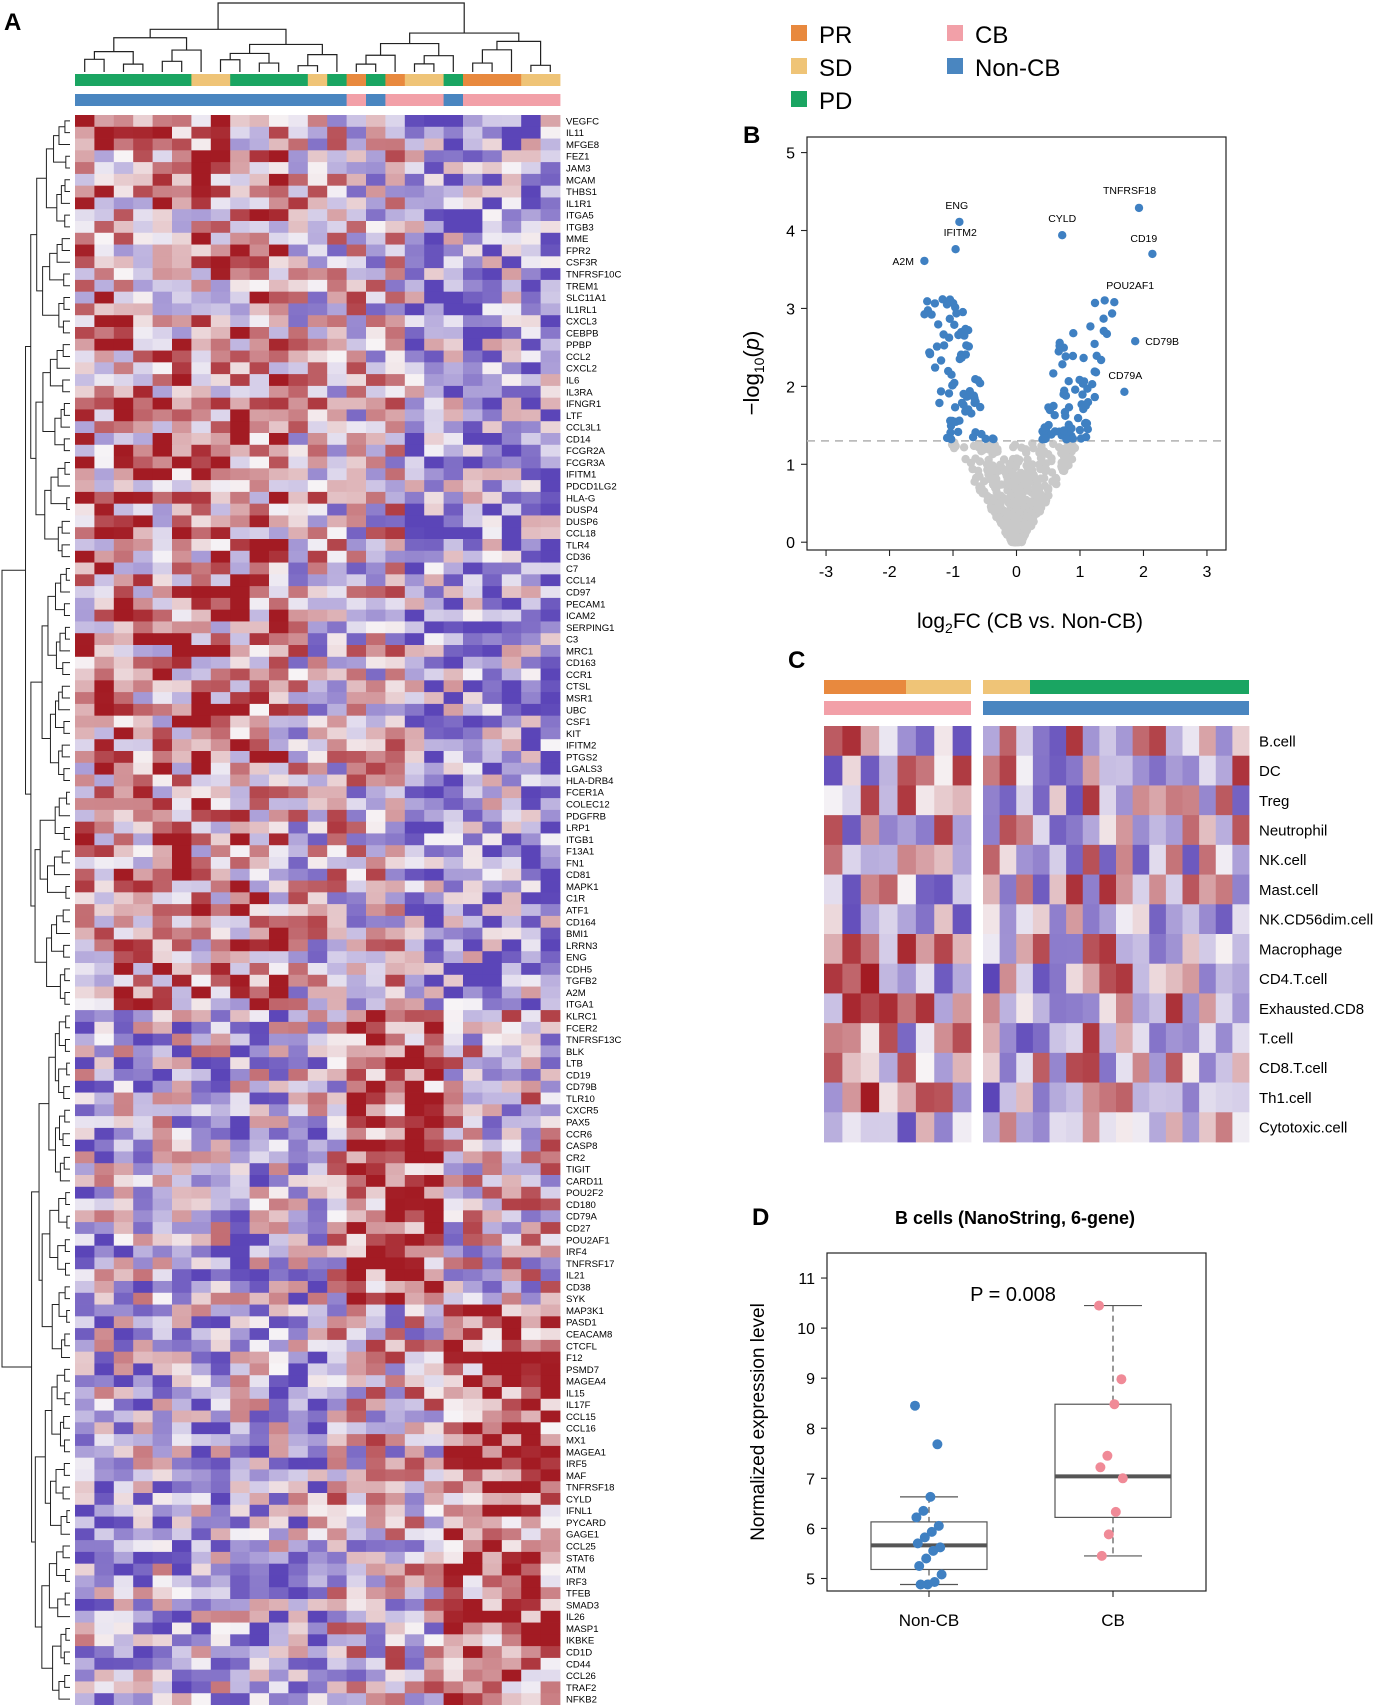  I want to click on volcano-point-label: CD79B, so click(1162, 342).